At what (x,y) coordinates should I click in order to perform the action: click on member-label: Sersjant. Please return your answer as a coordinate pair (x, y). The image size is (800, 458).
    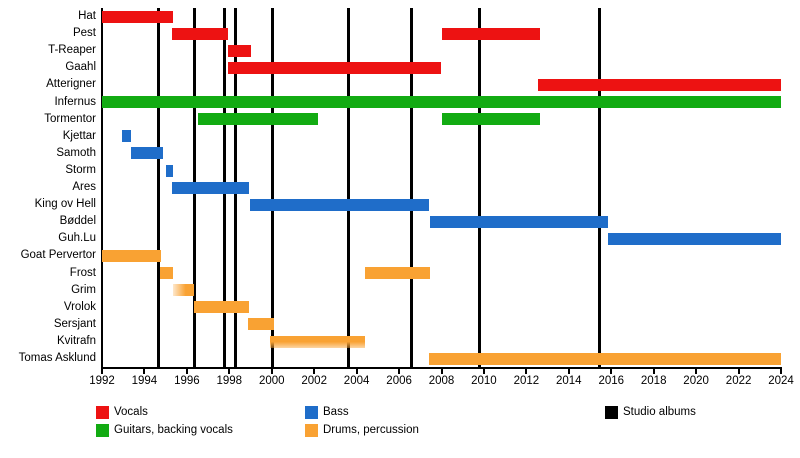
    Looking at the image, I should click on (74, 323).